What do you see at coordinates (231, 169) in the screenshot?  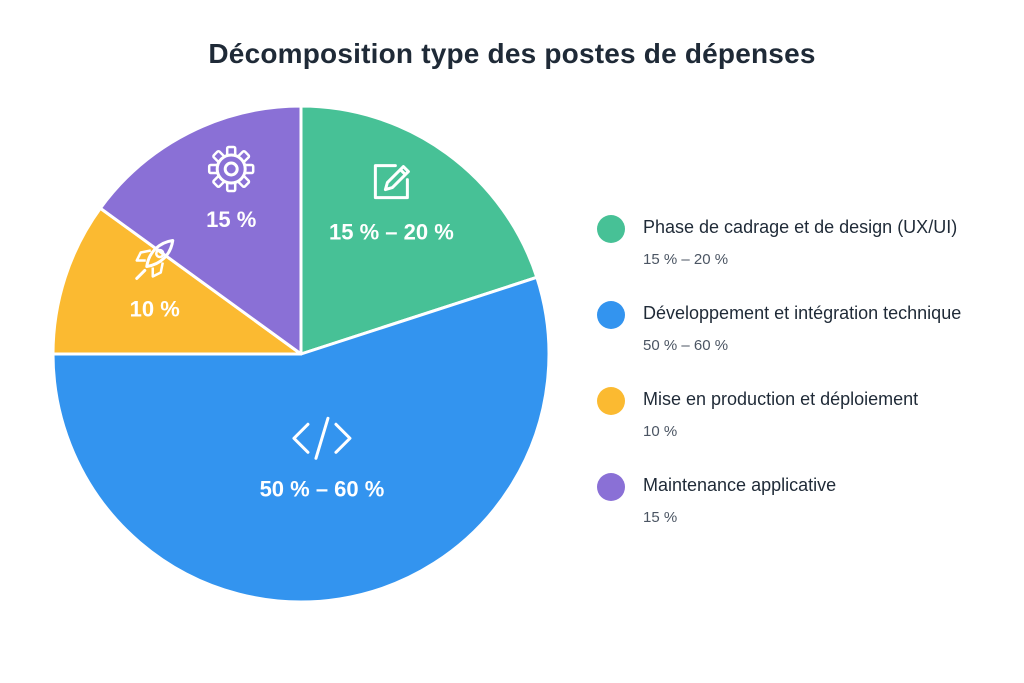 I see `gear-icon` at bounding box center [231, 169].